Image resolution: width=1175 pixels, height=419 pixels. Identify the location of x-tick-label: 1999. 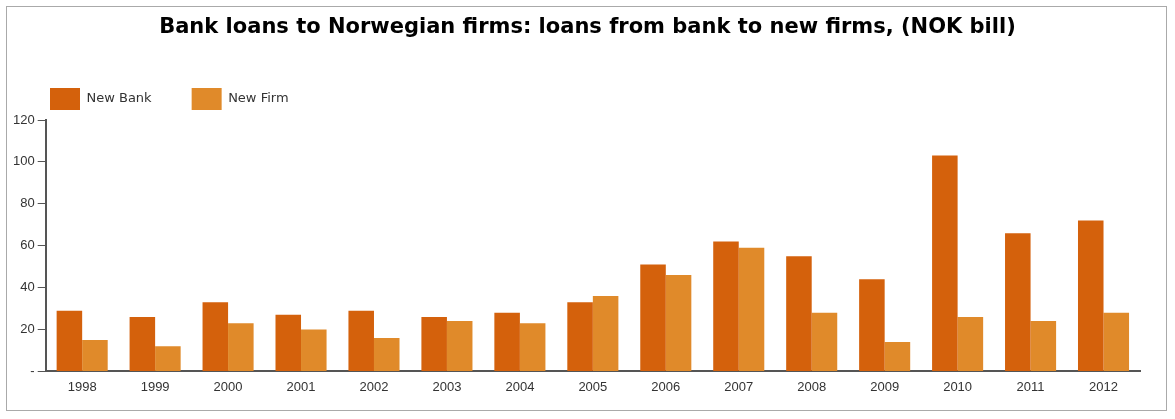
(155, 386).